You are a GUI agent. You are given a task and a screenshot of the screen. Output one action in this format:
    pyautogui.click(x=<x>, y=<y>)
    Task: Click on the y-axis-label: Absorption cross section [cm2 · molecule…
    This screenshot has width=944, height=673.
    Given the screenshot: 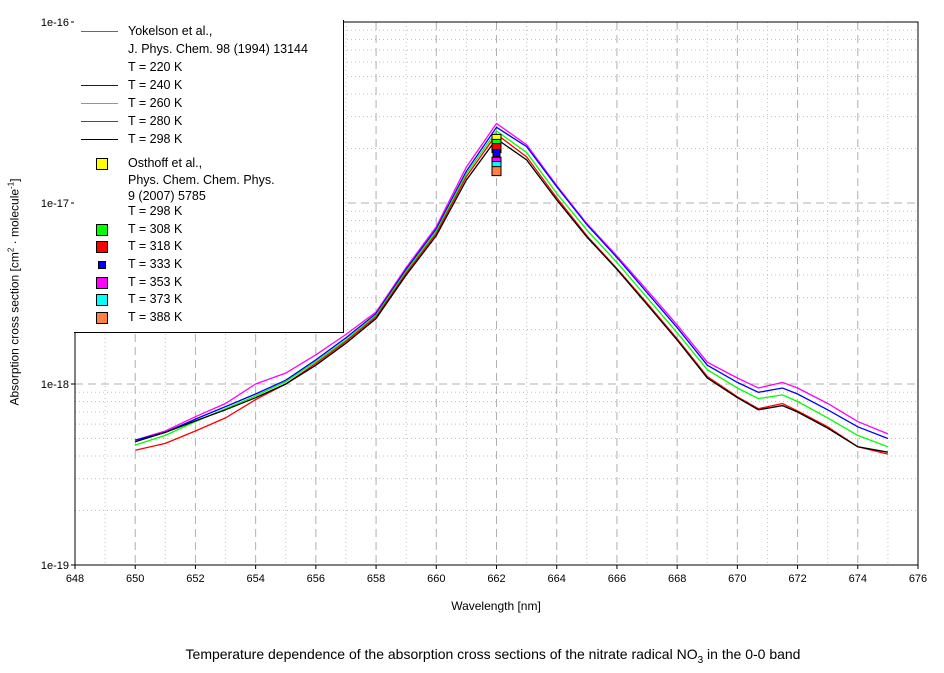 What is the action you would take?
    pyautogui.click(x=14, y=291)
    